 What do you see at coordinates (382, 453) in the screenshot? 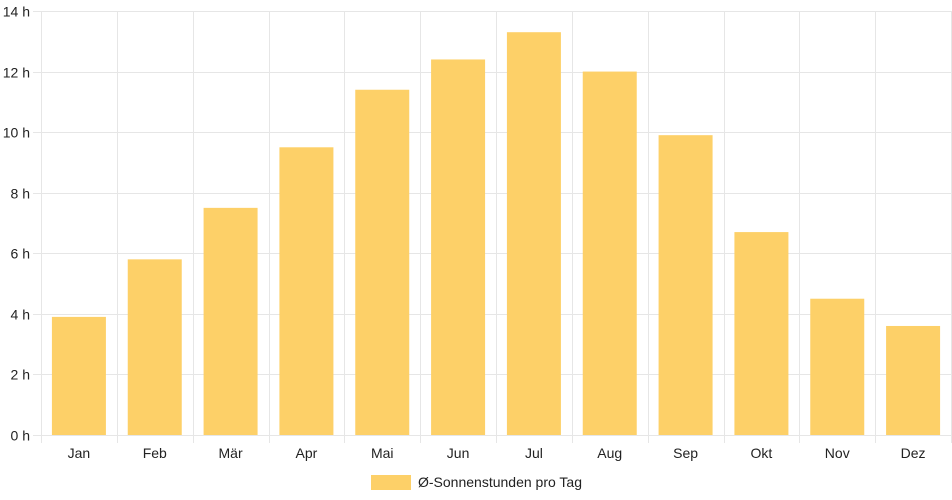
I see `x-tick-label: Mai` at bounding box center [382, 453].